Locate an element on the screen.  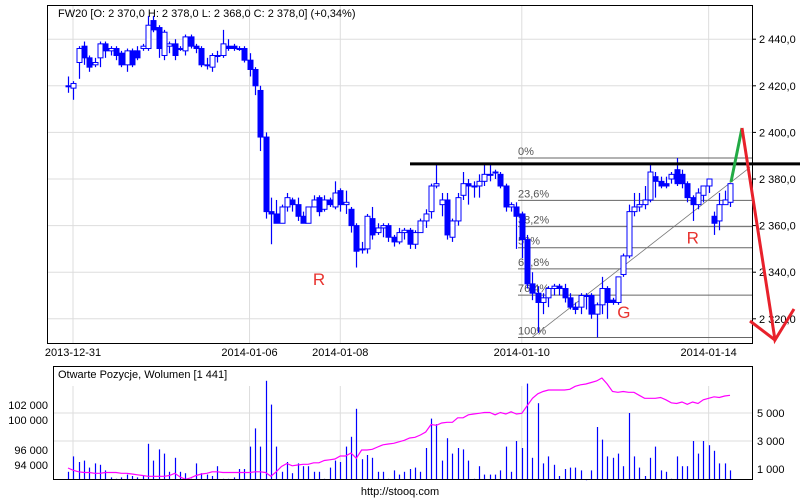
date-tick-label: 2014-01-14 is located at coordinates (709, 353).